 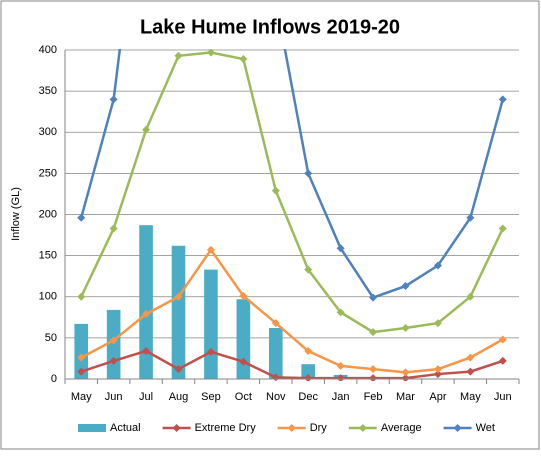 I want to click on y-tick-label: 250, so click(x=48, y=173).